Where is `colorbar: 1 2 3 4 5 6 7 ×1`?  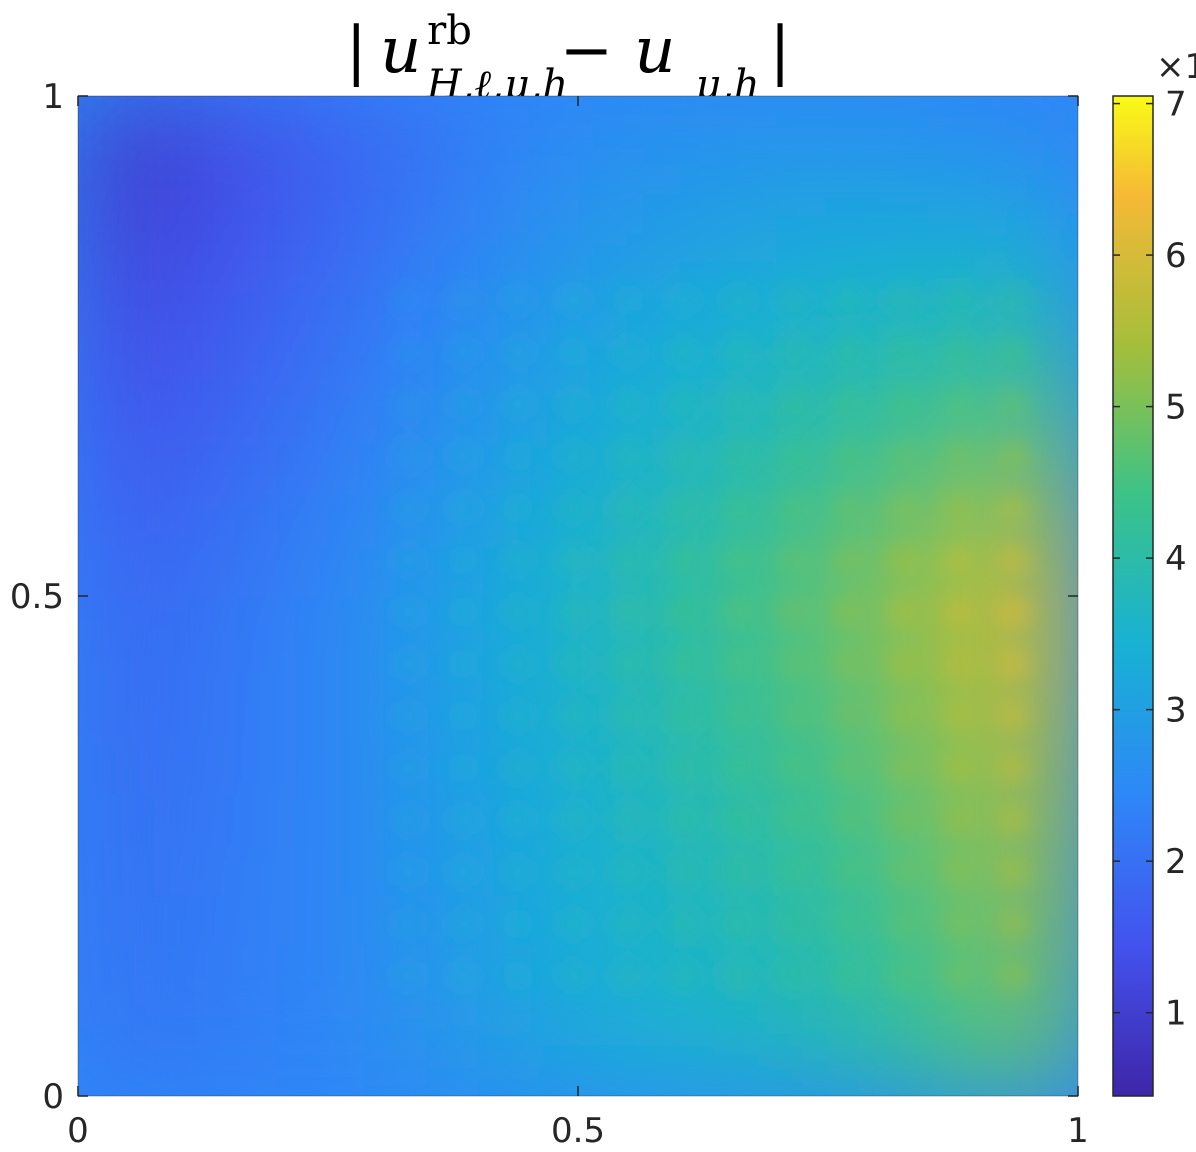 colorbar: 1 2 3 4 5 6 7 ×1 is located at coordinates (1154, 572).